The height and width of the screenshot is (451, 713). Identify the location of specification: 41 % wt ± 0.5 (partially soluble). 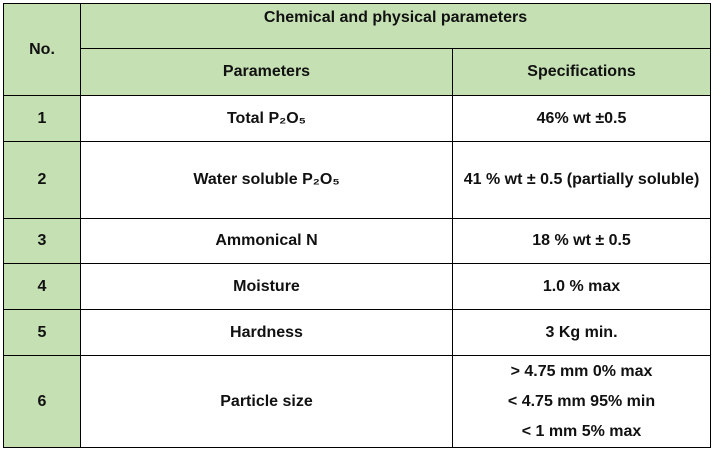
(581, 180).